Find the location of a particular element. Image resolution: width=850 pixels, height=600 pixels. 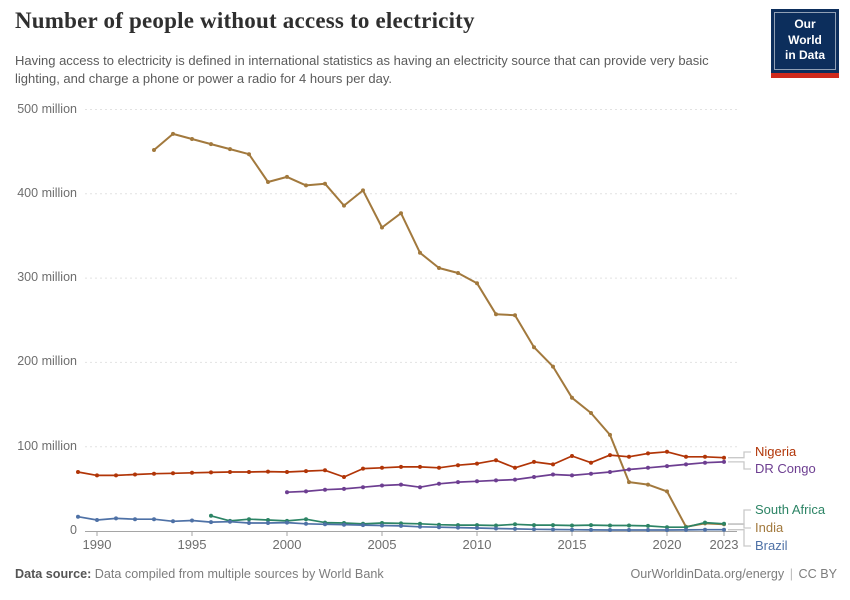

series-dr-congo is located at coordinates (505, 477).